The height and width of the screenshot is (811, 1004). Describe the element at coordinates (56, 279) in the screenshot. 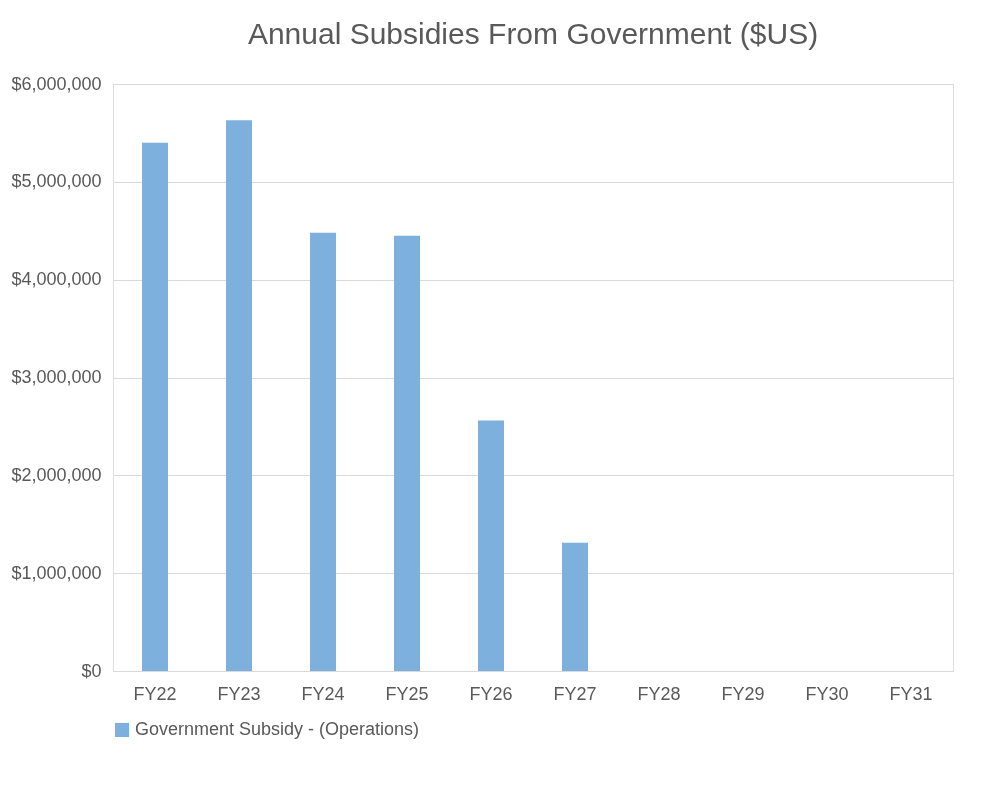

I see `y-tick-label: $4,000,000` at that location.